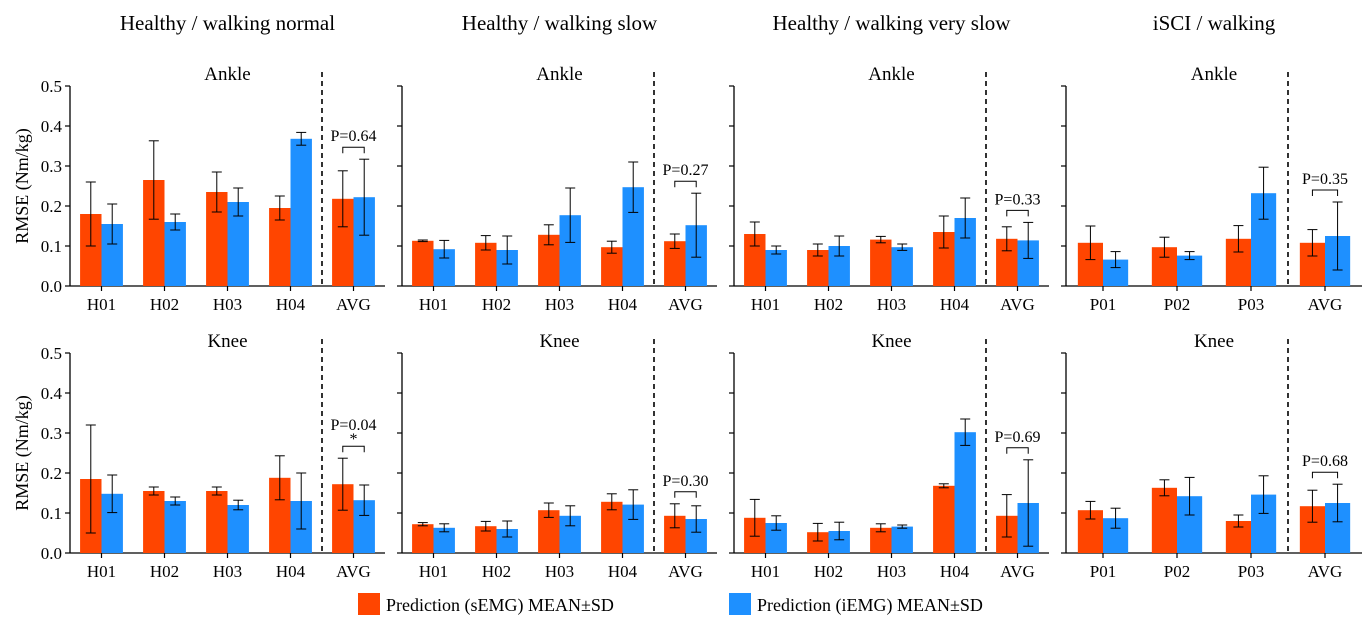  I want to click on y-tick-label: 0.1, so click(51, 513).